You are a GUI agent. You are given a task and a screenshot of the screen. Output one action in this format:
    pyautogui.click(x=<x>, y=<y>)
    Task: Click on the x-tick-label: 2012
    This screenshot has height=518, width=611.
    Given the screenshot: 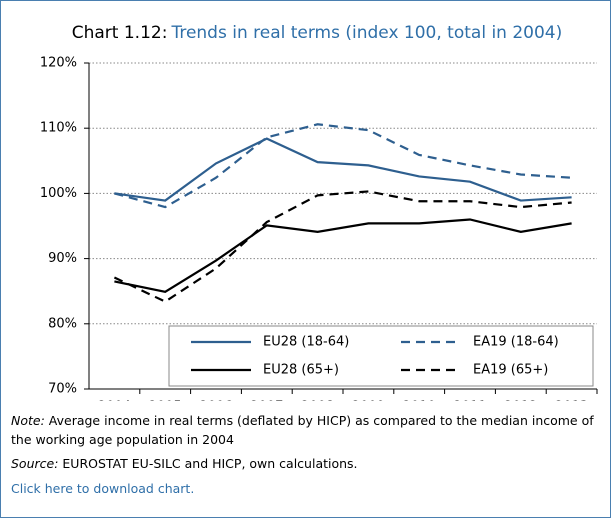 What is the action you would take?
    pyautogui.click(x=520, y=401)
    